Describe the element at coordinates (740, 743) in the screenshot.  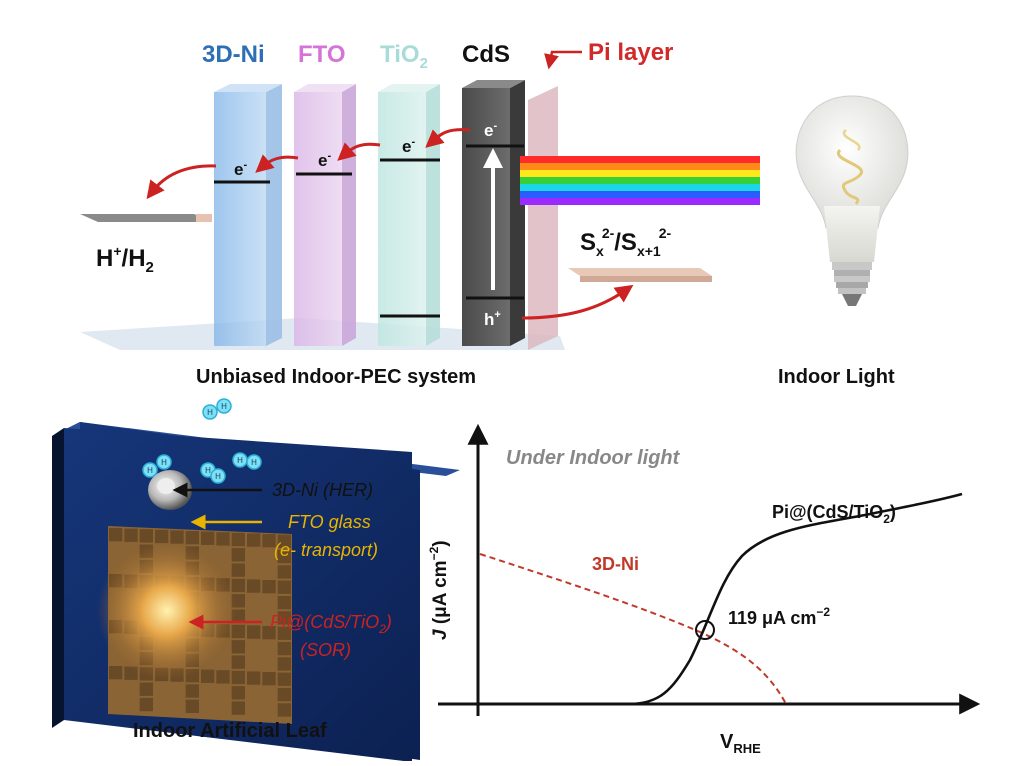
I see `x-axis-label: VRHE` at that location.